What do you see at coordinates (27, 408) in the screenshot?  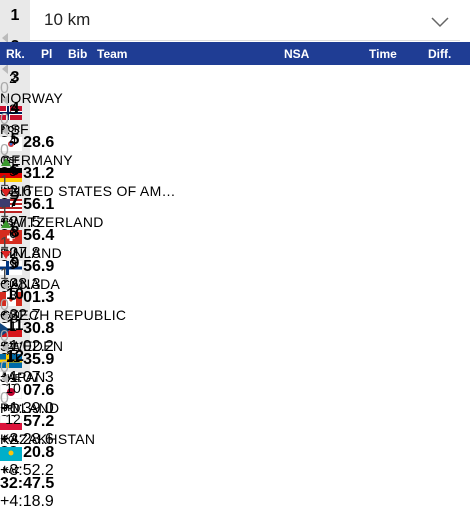 I see `diff-cell: +1:39.0` at bounding box center [27, 408].